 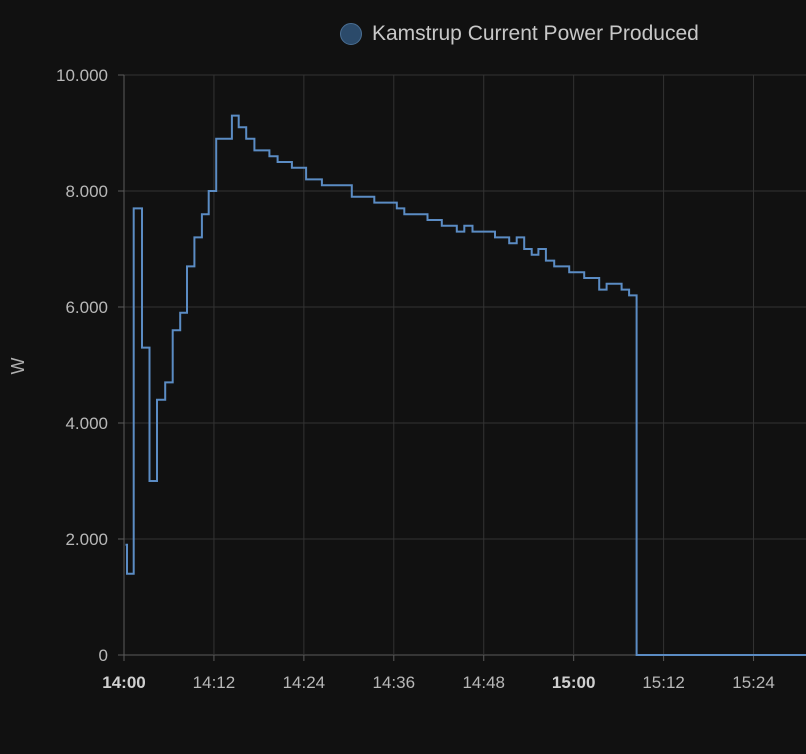 I want to click on legend-label: Kamstrup Current Power Produced, so click(x=535, y=33).